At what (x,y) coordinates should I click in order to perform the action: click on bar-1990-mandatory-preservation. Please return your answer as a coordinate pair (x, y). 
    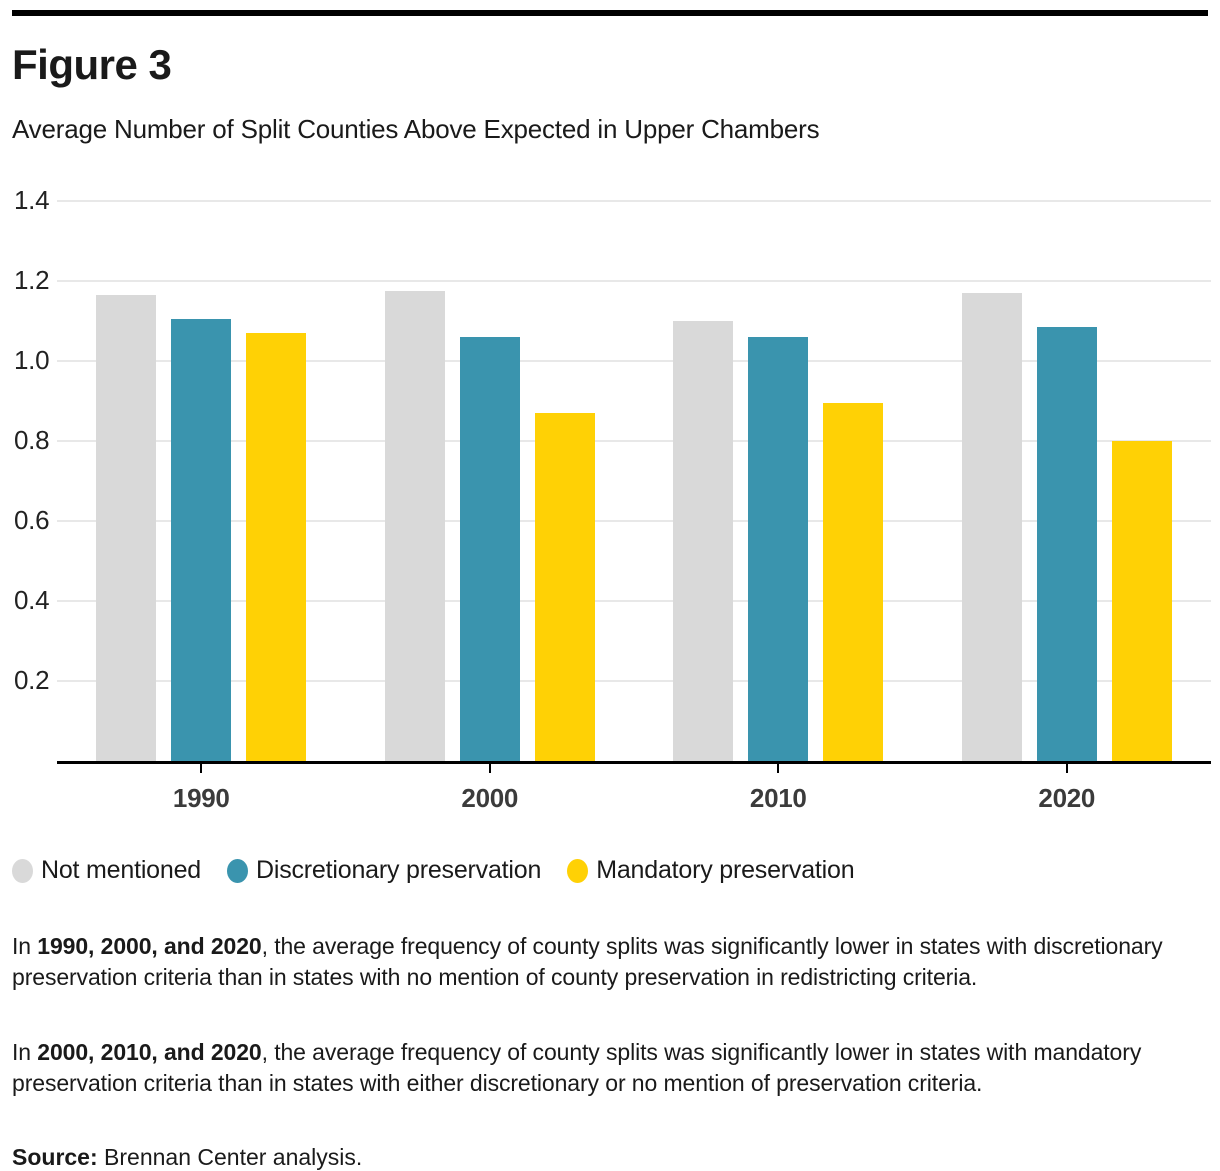
    Looking at the image, I should click on (276, 547).